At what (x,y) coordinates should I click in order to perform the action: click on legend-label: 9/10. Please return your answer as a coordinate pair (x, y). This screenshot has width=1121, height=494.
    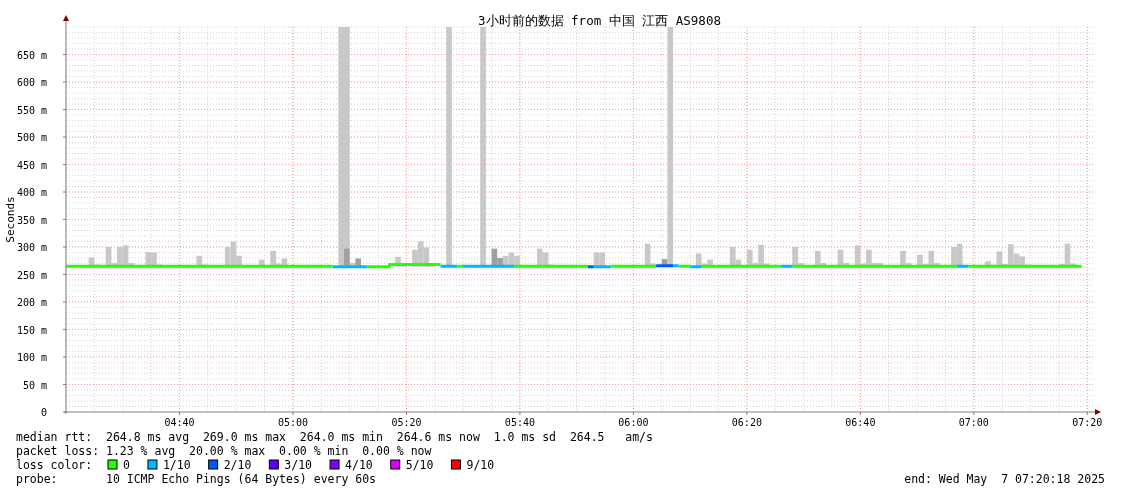
    Looking at the image, I should click on (480, 465).